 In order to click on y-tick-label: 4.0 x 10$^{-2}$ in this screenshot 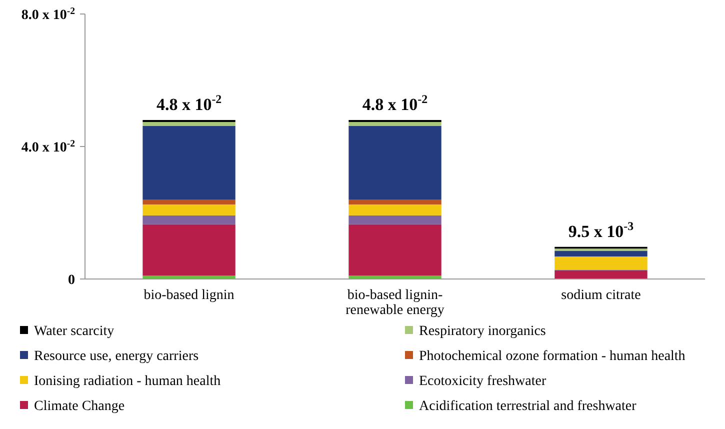, I will do `click(48, 147)`.